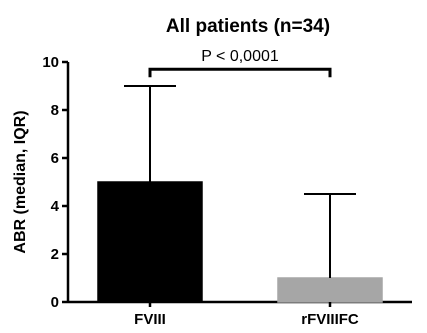 The height and width of the screenshot is (333, 427). I want to click on y-tick-label: 8, so click(55, 110).